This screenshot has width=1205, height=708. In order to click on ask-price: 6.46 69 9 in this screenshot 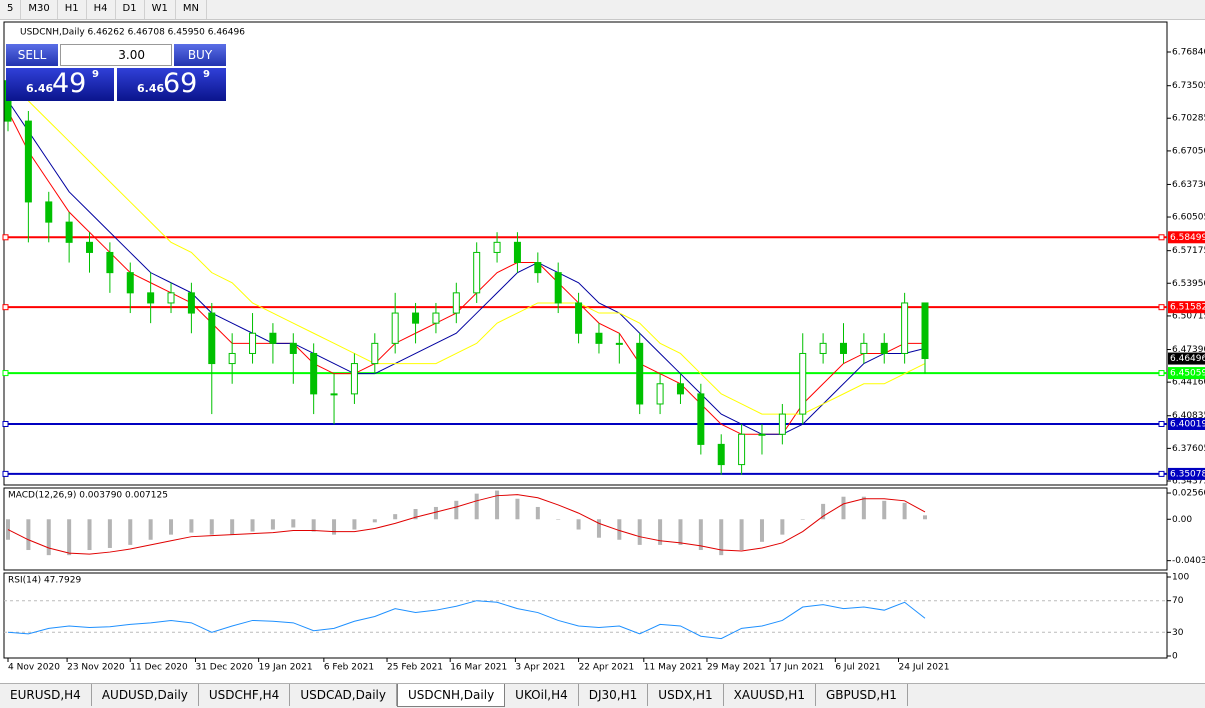, I will do `click(171, 84)`.